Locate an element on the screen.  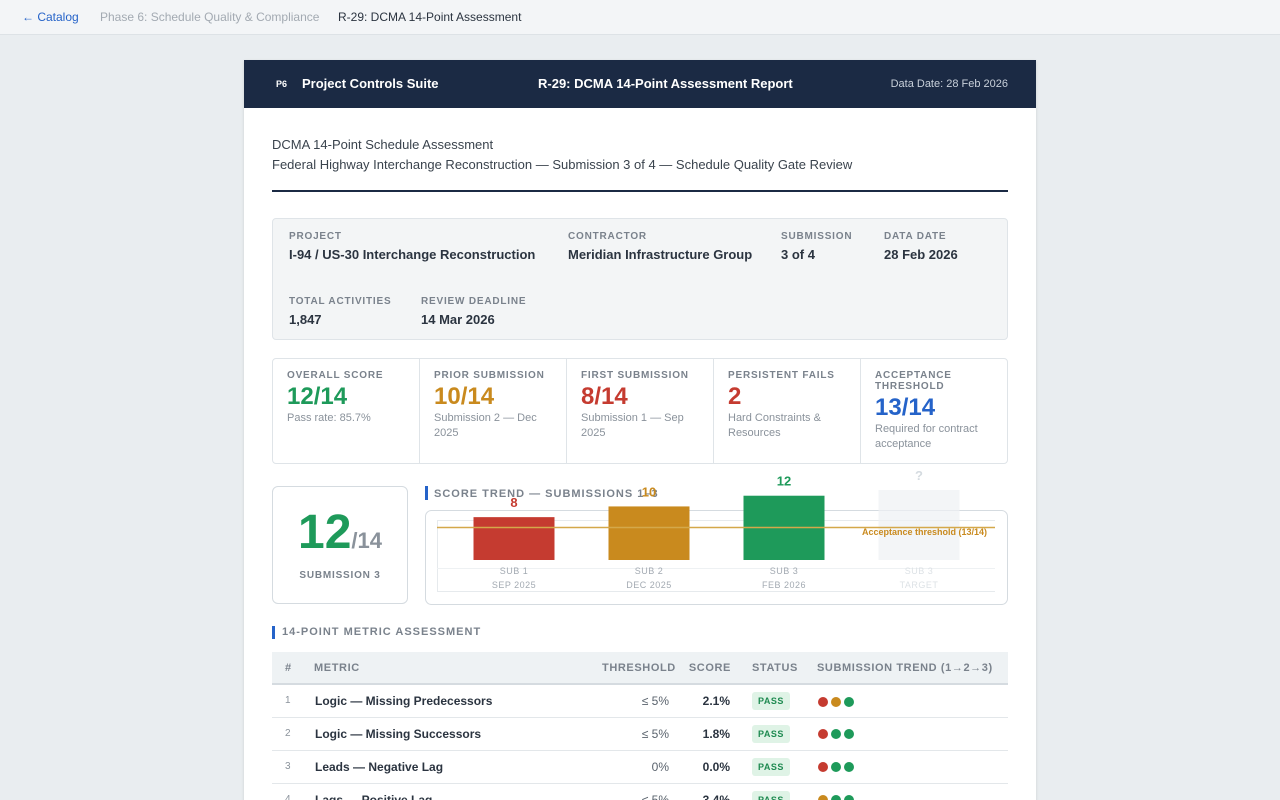
doc-title: DCMA 14-Point Schedule Assessment is located at coordinates (383, 144).